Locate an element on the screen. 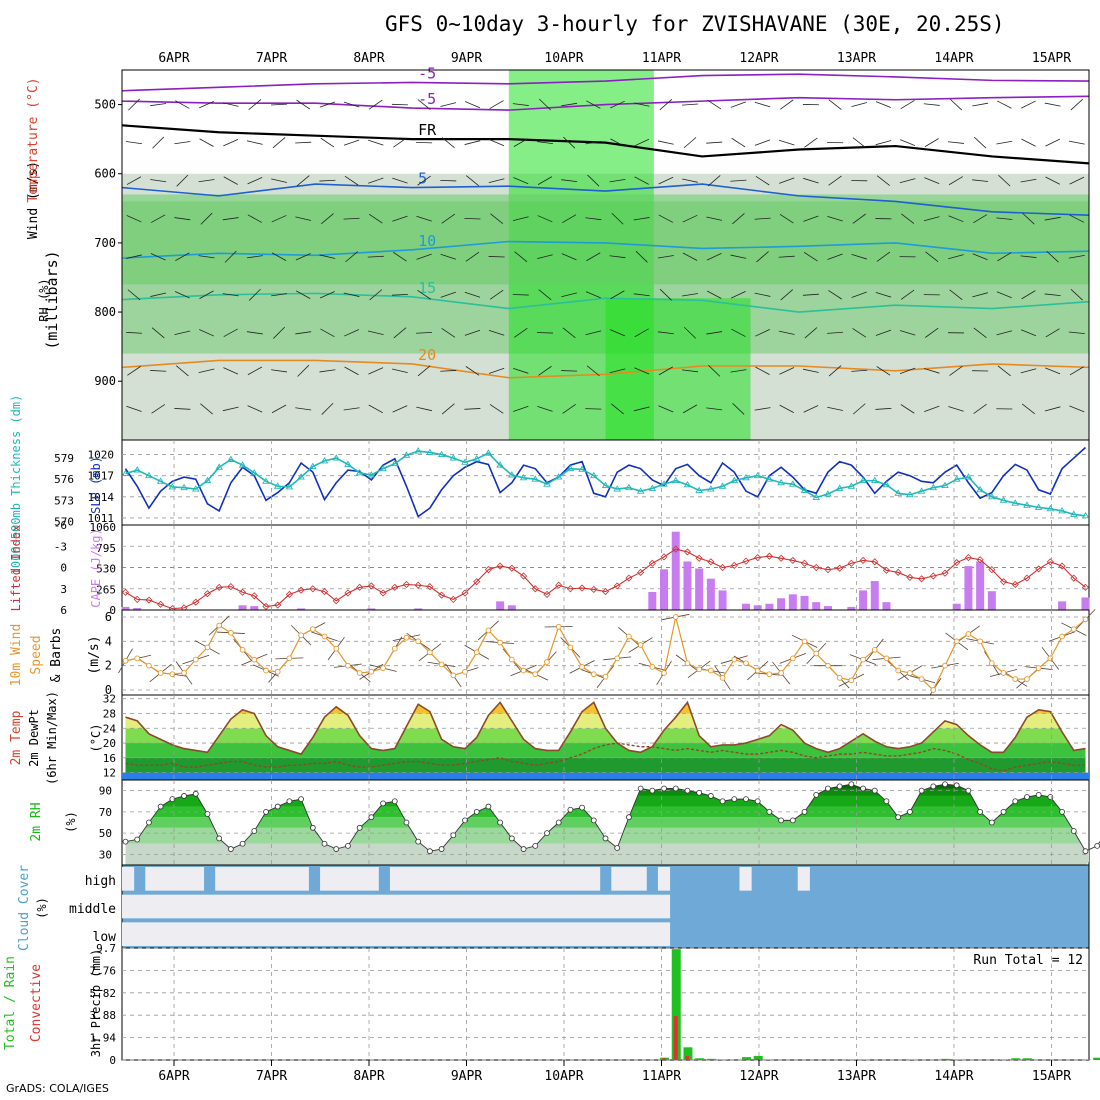  precip-ytick: 1.94 is located at coordinates (103, 1038).